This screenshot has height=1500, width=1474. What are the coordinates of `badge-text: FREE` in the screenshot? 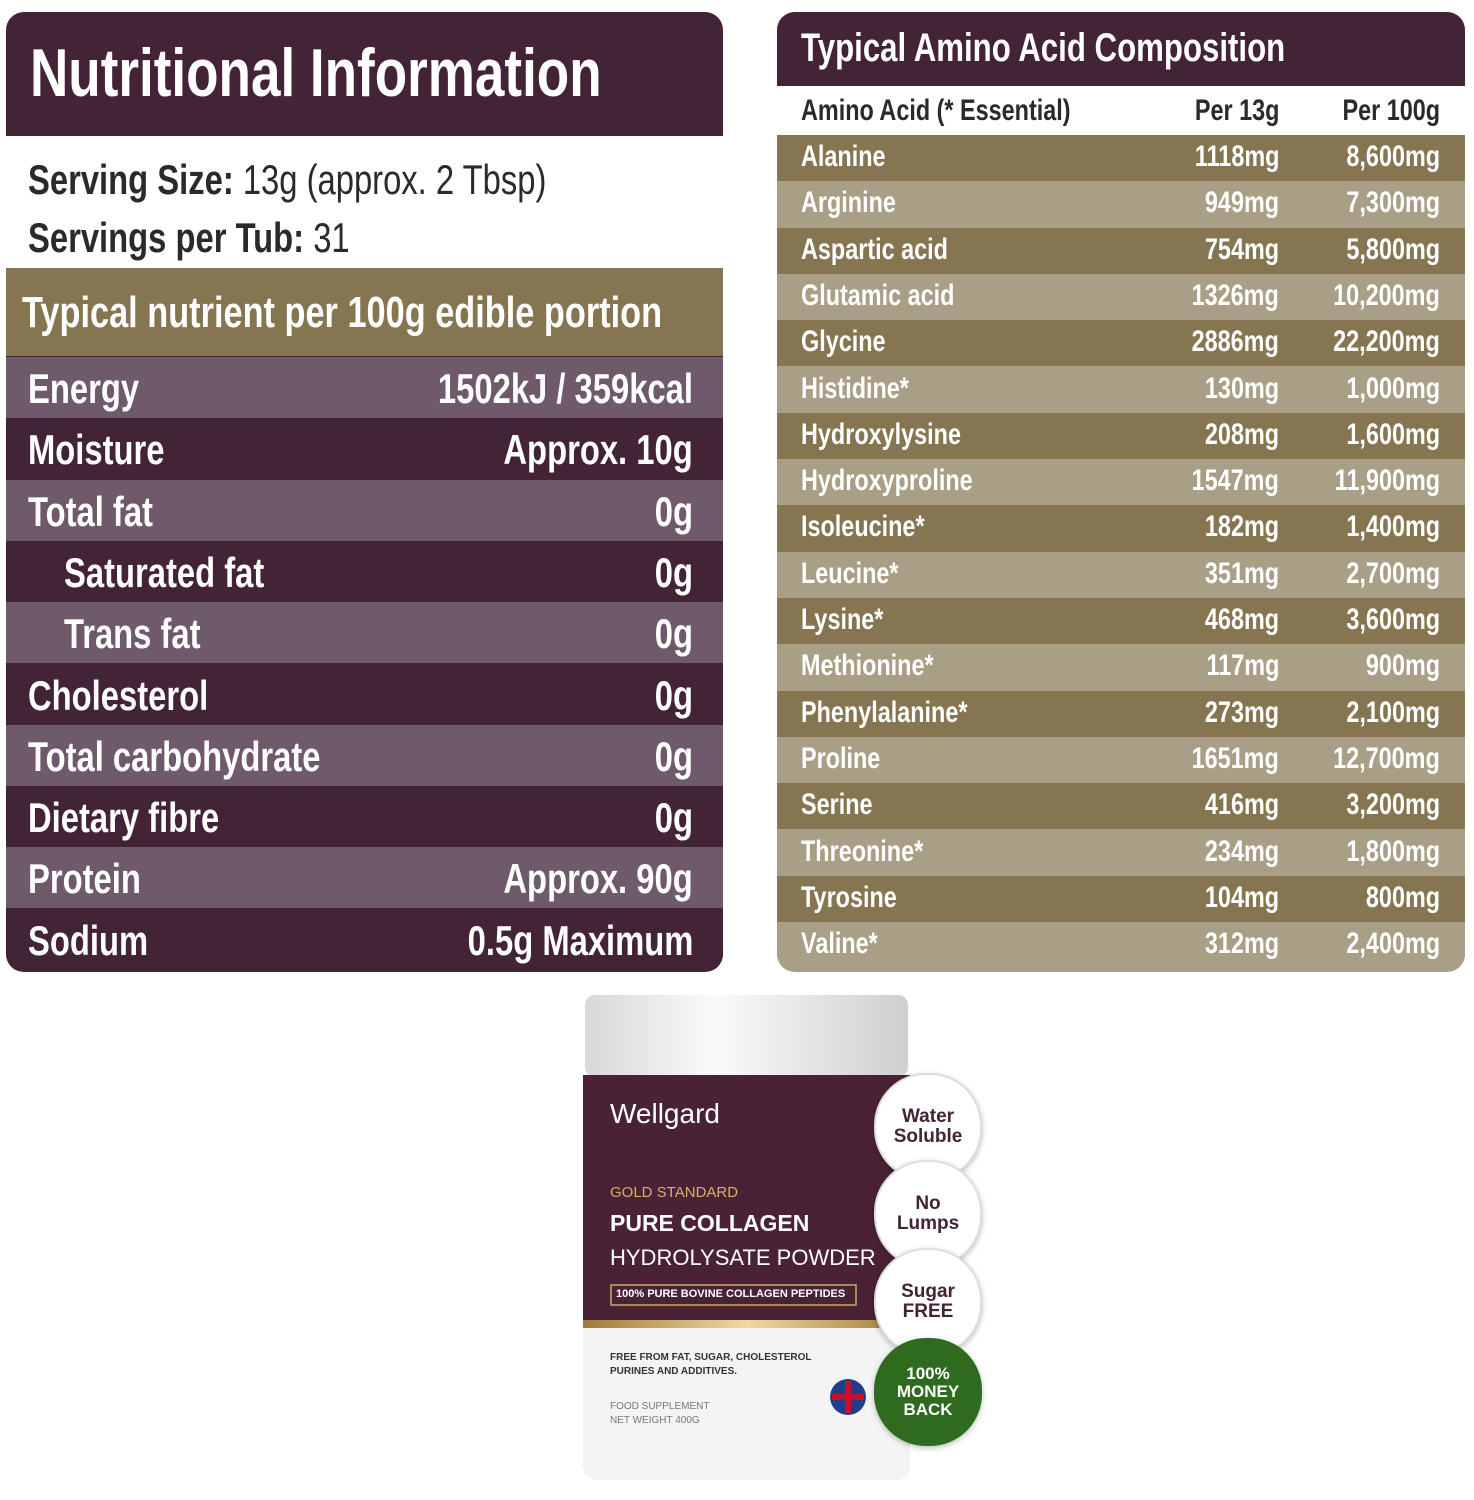 It's located at (928, 1311).